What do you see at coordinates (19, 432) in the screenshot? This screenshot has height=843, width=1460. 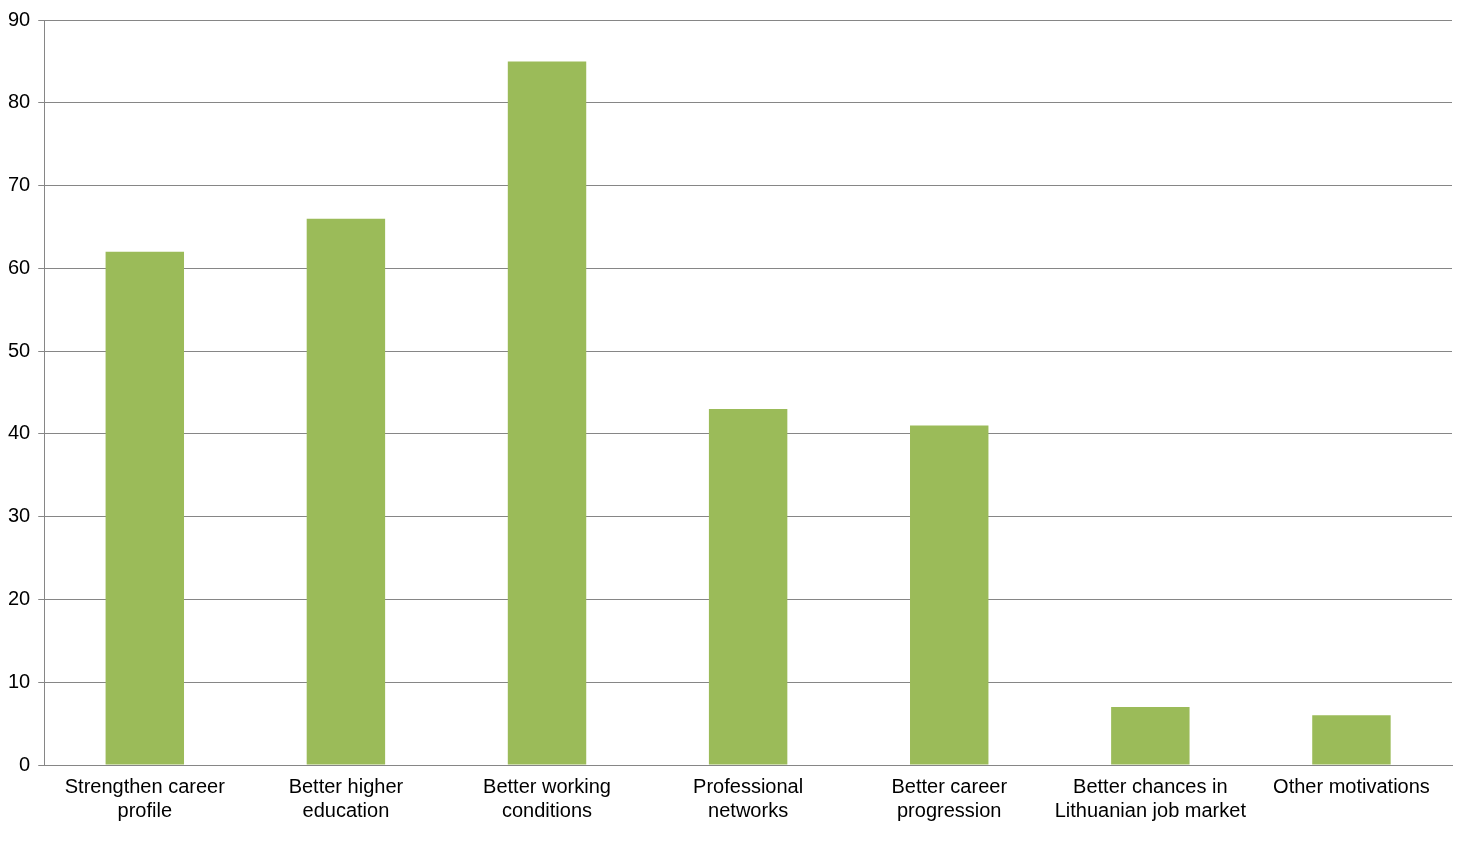 I see `y-tick-label: 40` at bounding box center [19, 432].